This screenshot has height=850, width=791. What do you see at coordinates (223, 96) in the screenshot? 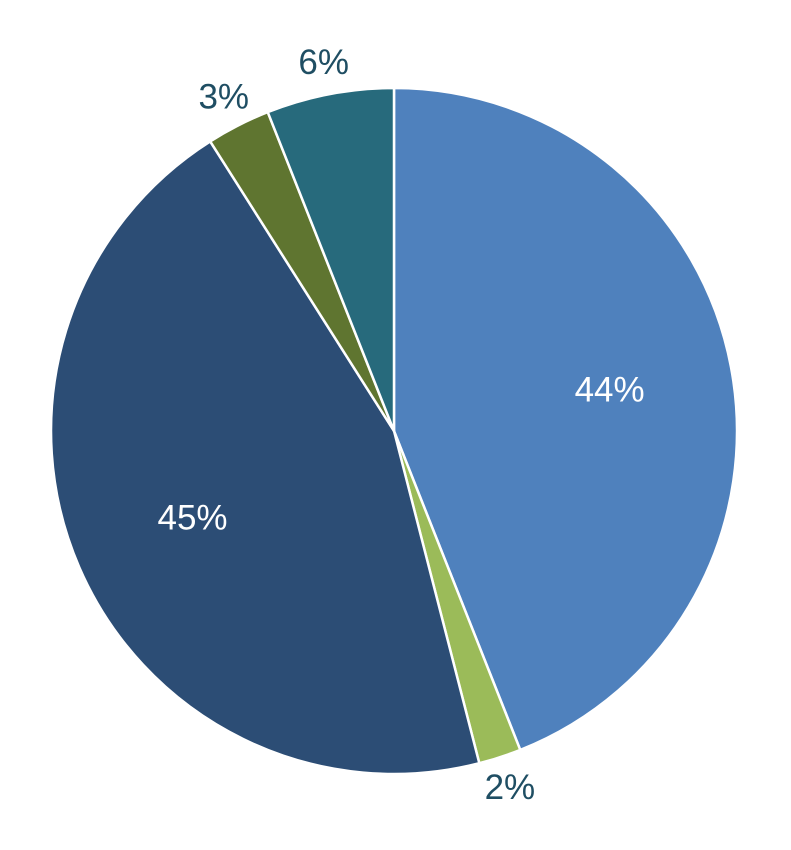
I see `data-label-3: 3%` at bounding box center [223, 96].